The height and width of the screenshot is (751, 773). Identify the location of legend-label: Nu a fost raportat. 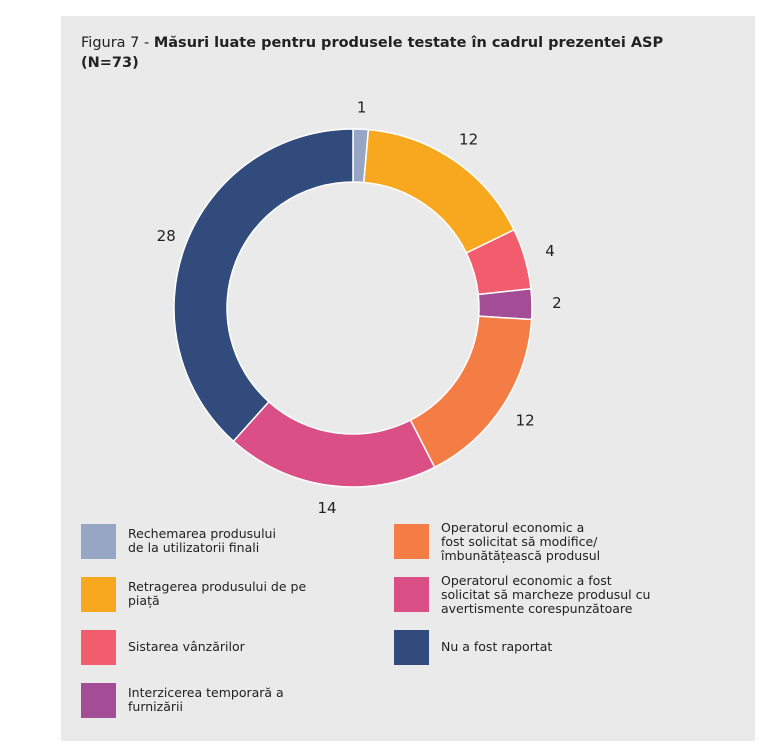
(561, 647).